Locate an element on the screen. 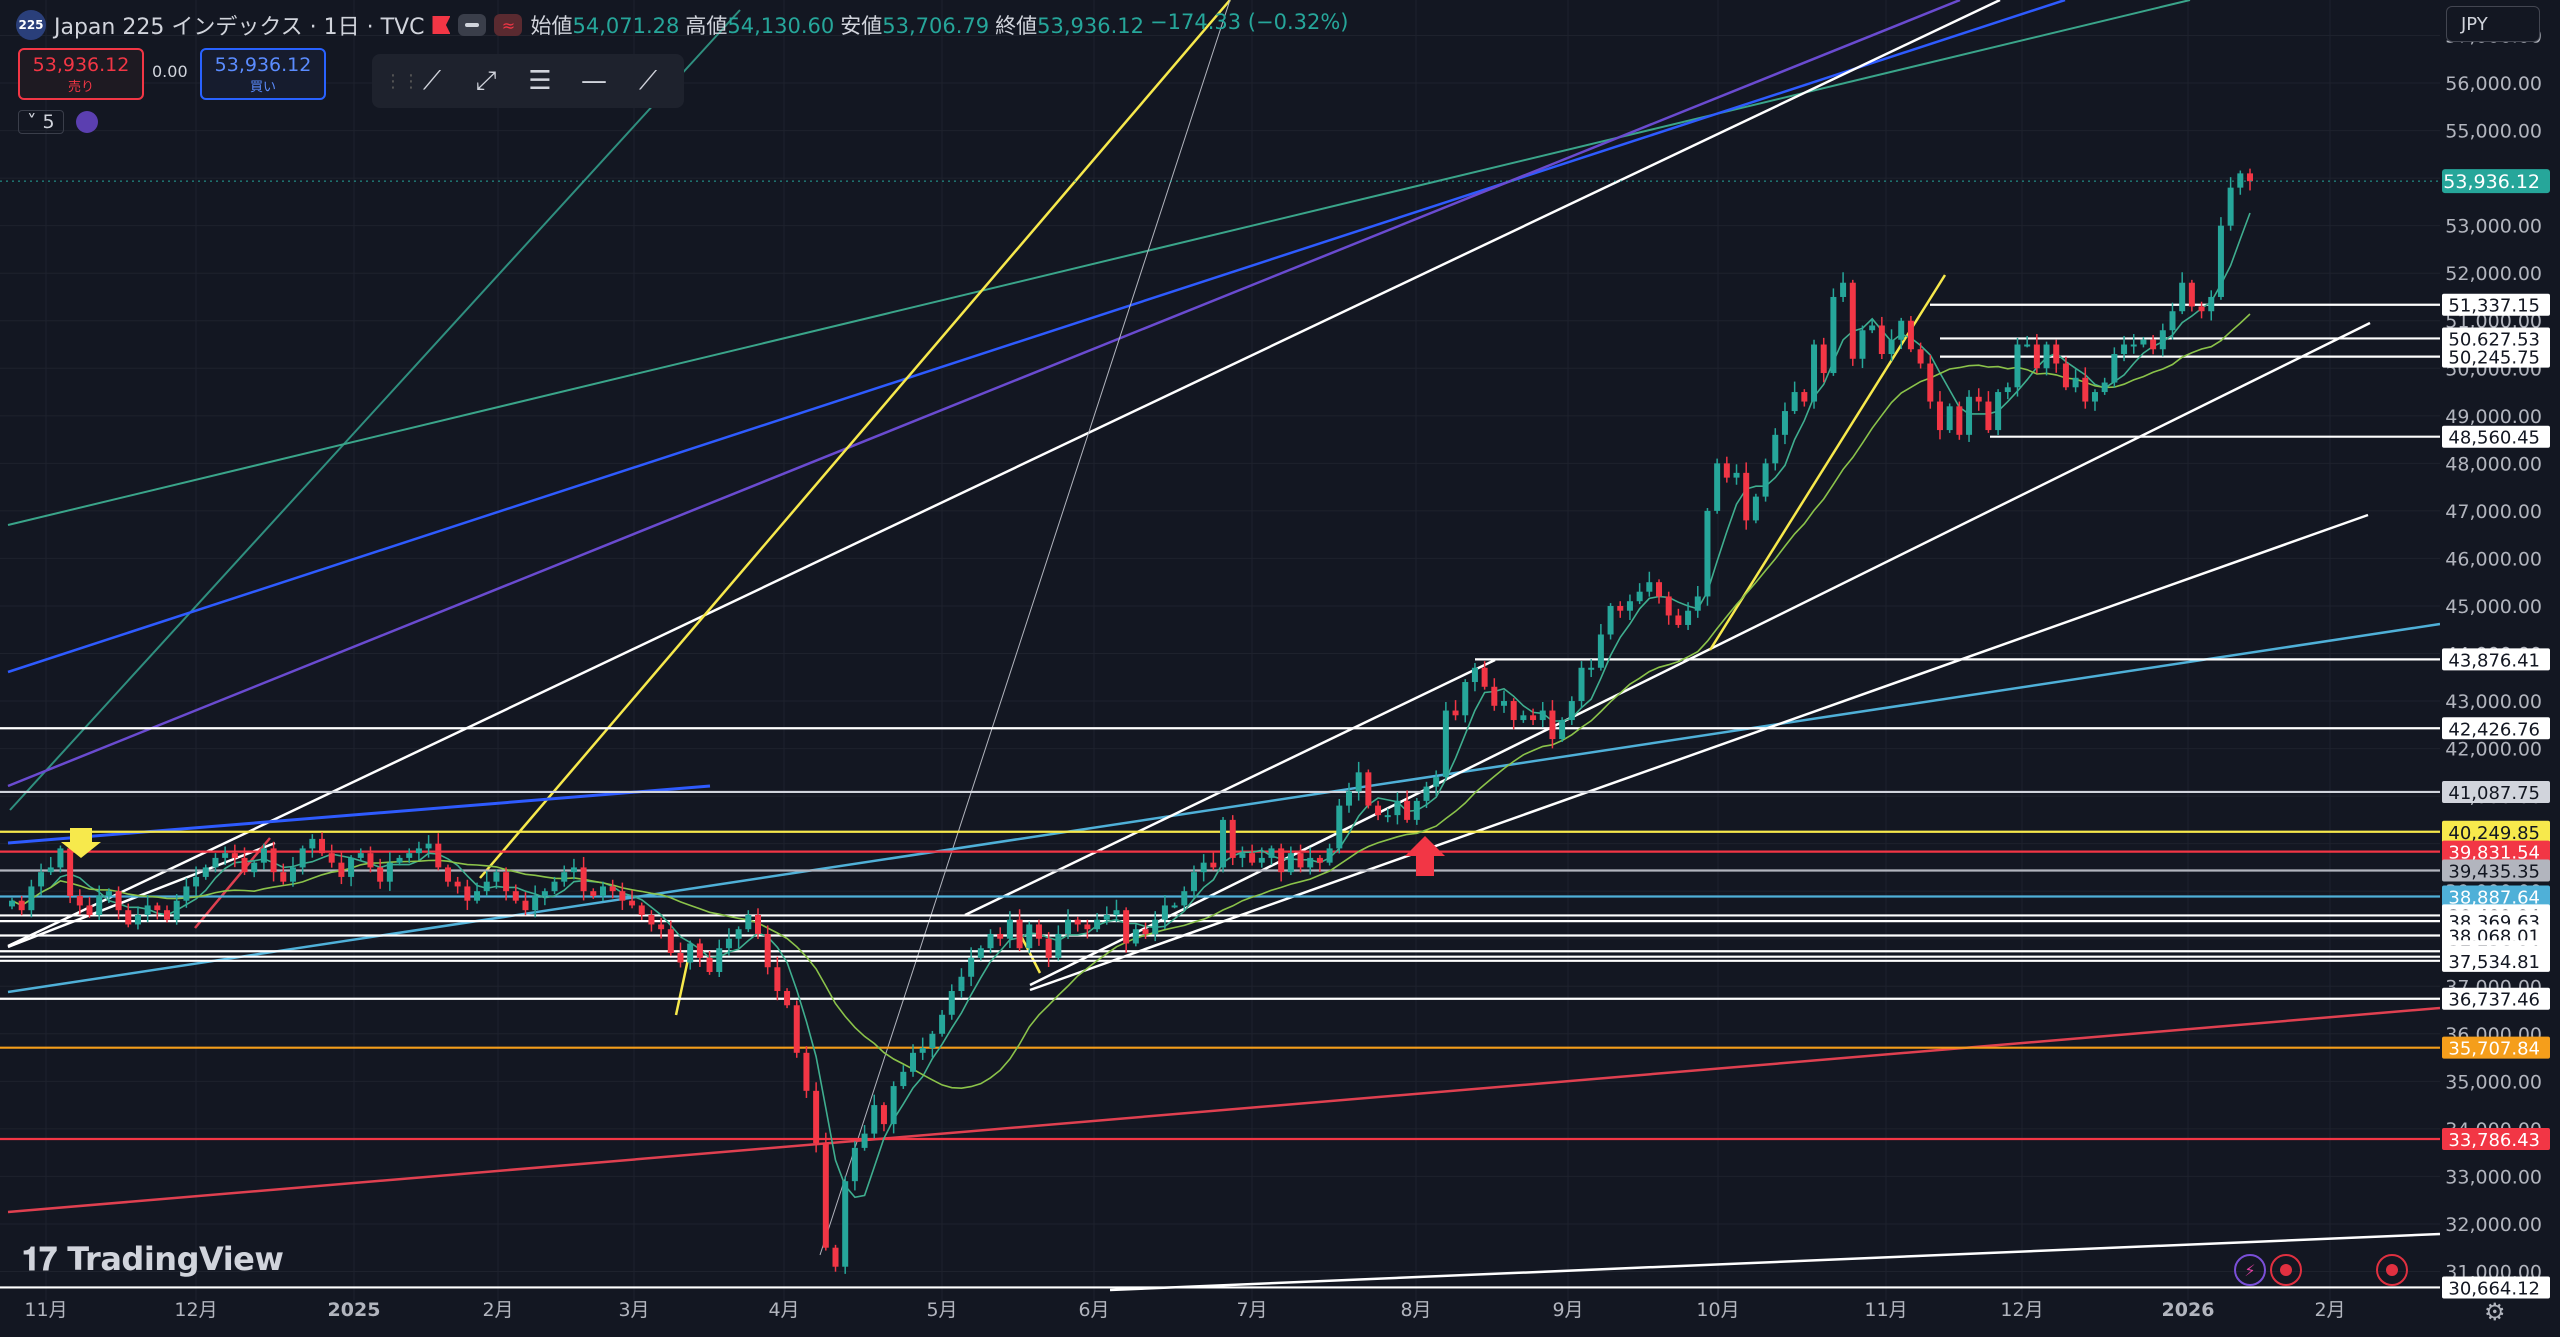 Image resolution: width=2560 pixels, height=1337 pixels. currency-select: JPY is located at coordinates (2493, 24).